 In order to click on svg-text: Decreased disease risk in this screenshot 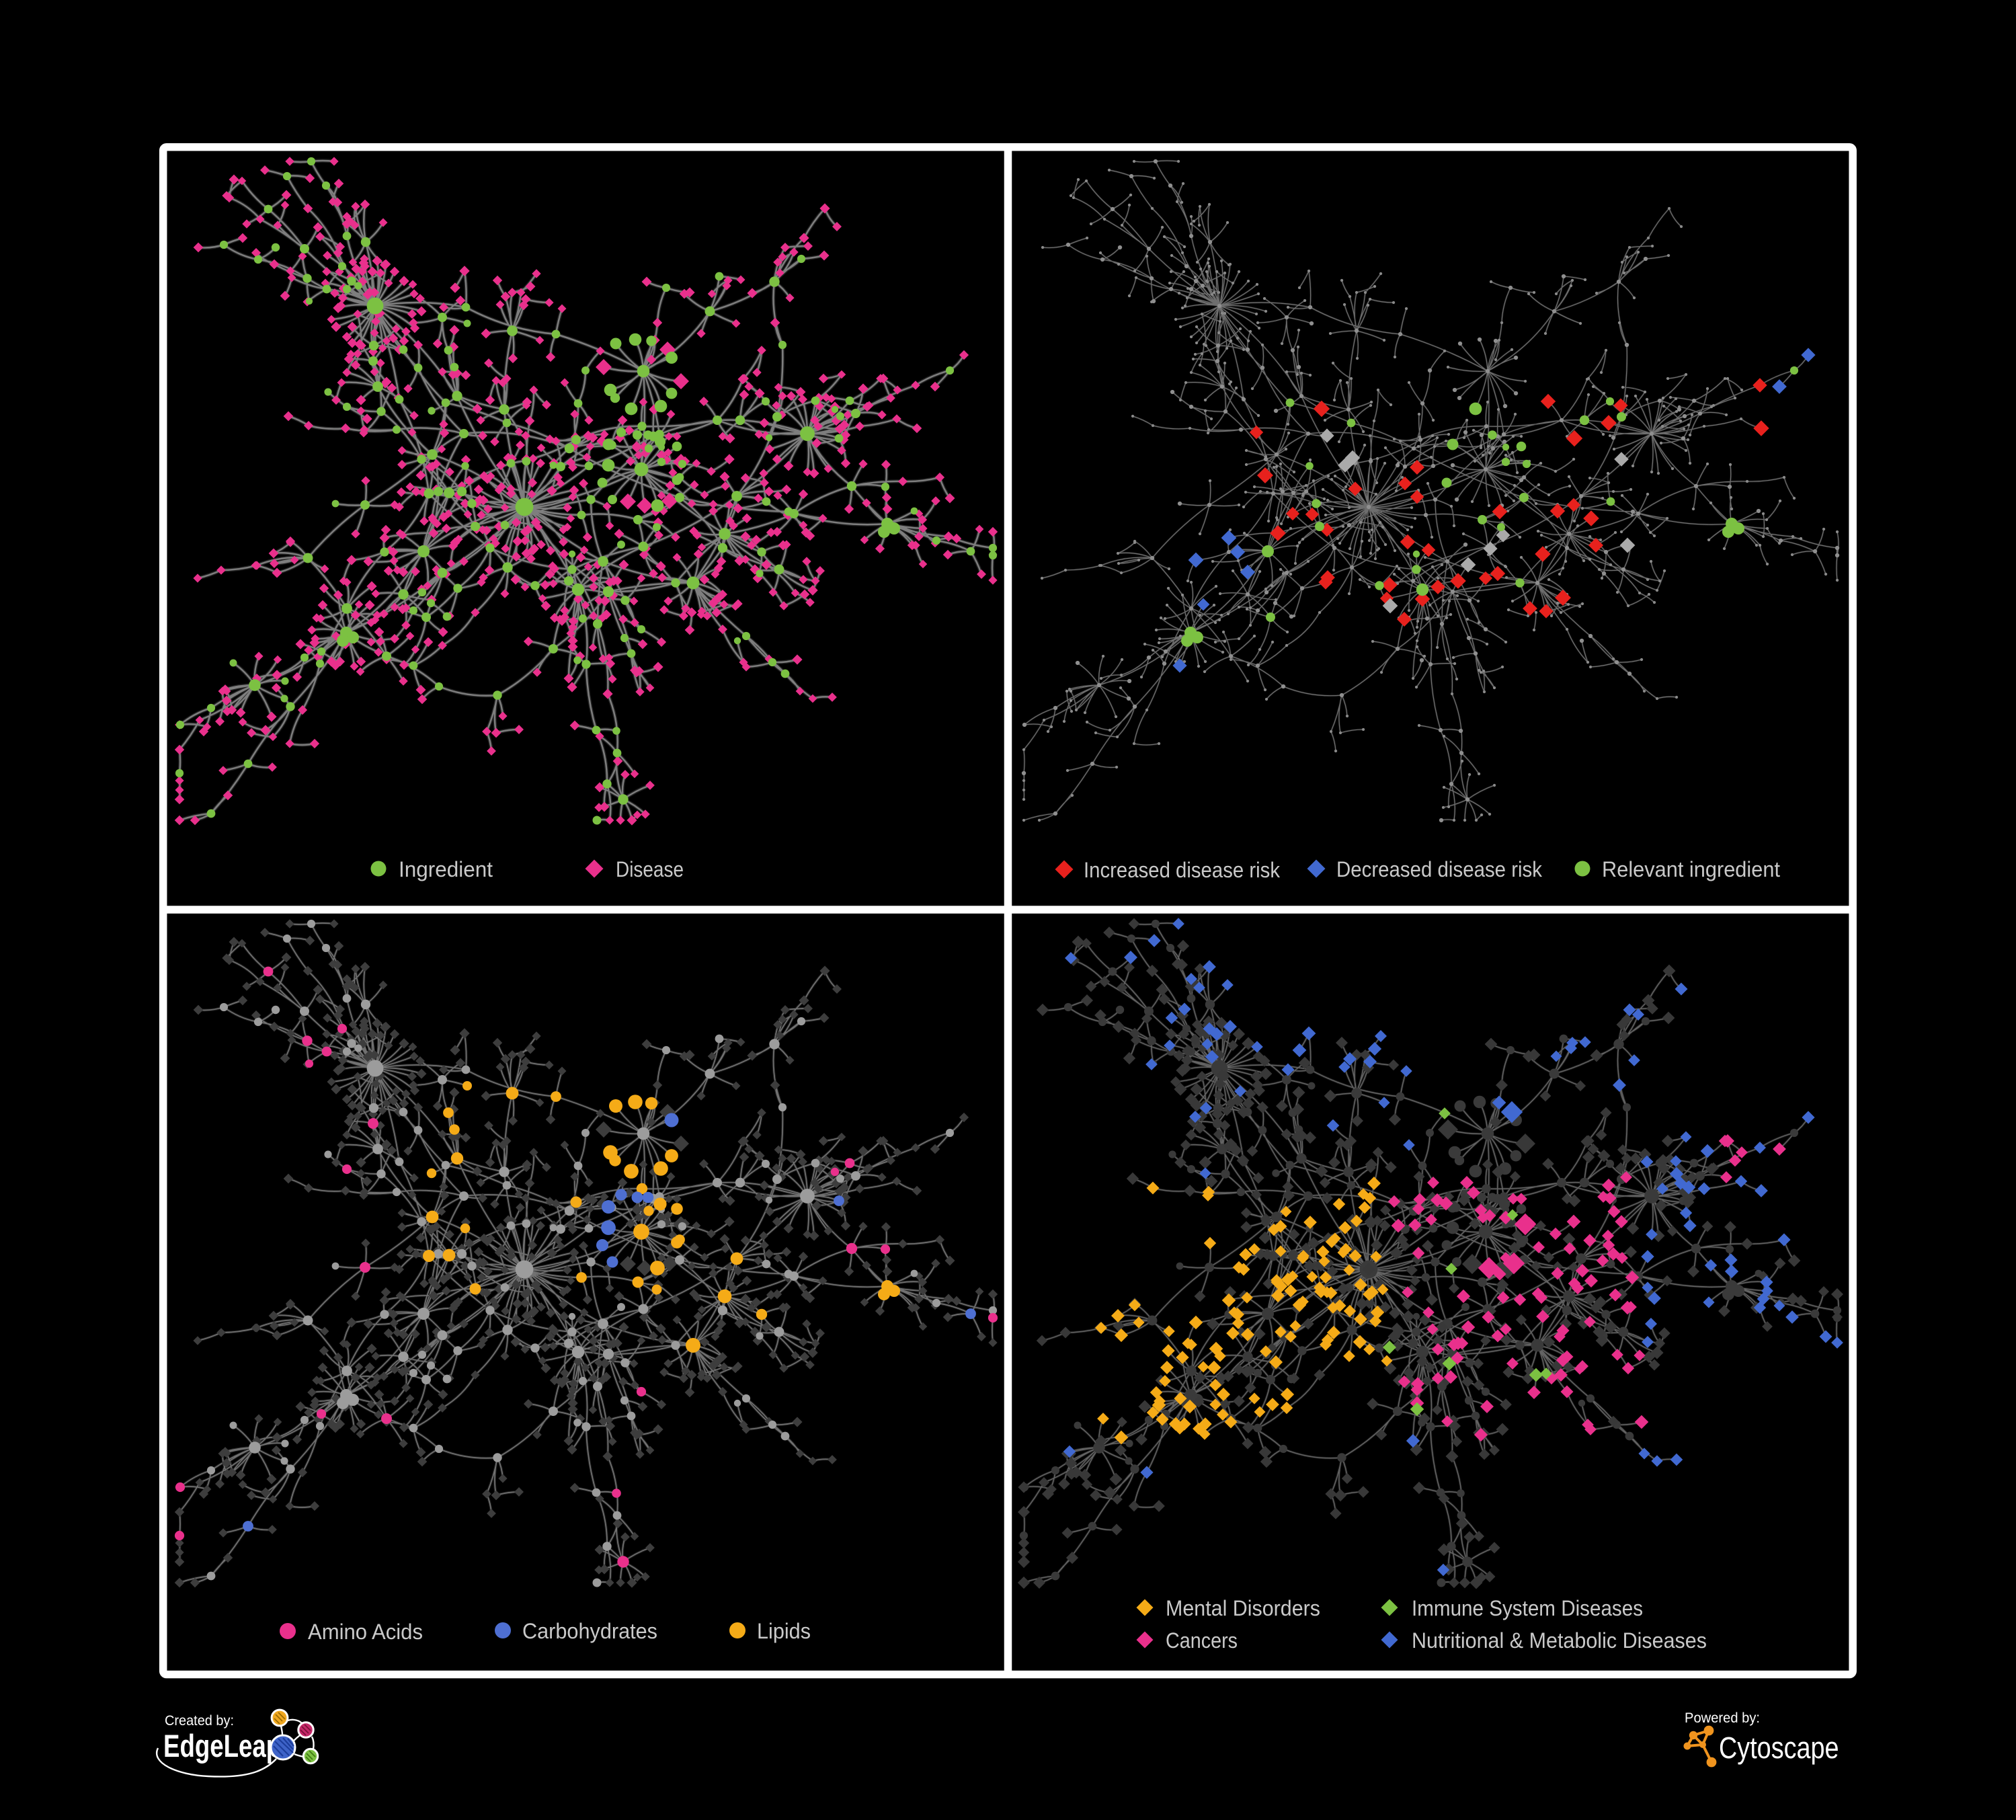, I will do `click(1439, 869)`.